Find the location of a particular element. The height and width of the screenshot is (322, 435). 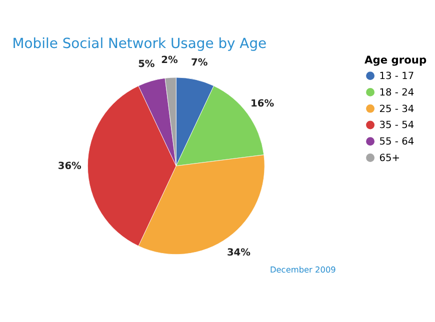

data-label: 5% is located at coordinates (146, 64).